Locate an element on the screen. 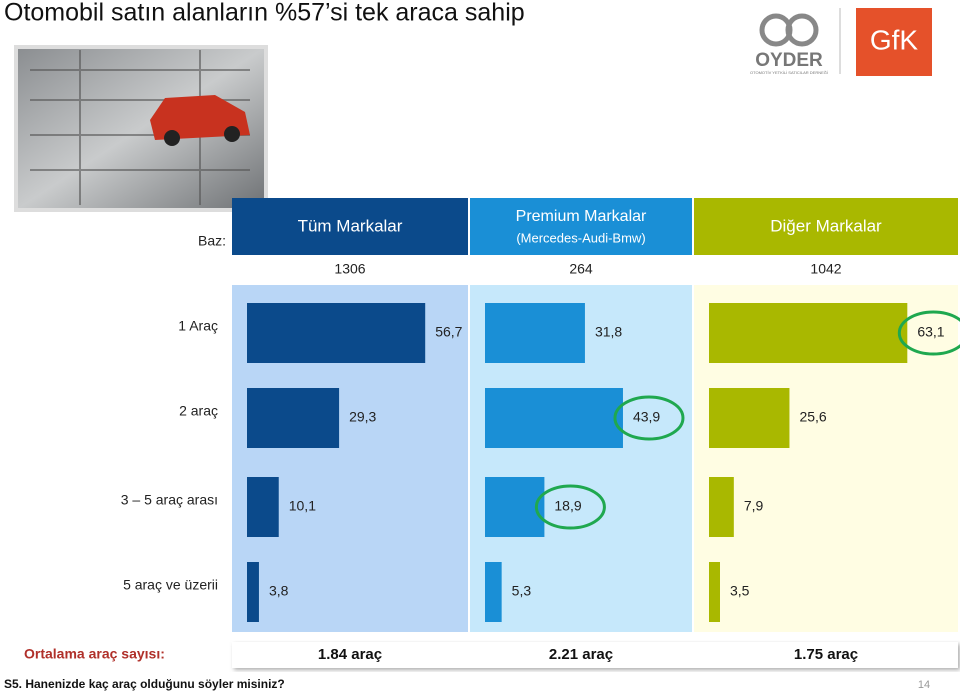 The height and width of the screenshot is (699, 960). value-label: 18,9 is located at coordinates (567, 506).